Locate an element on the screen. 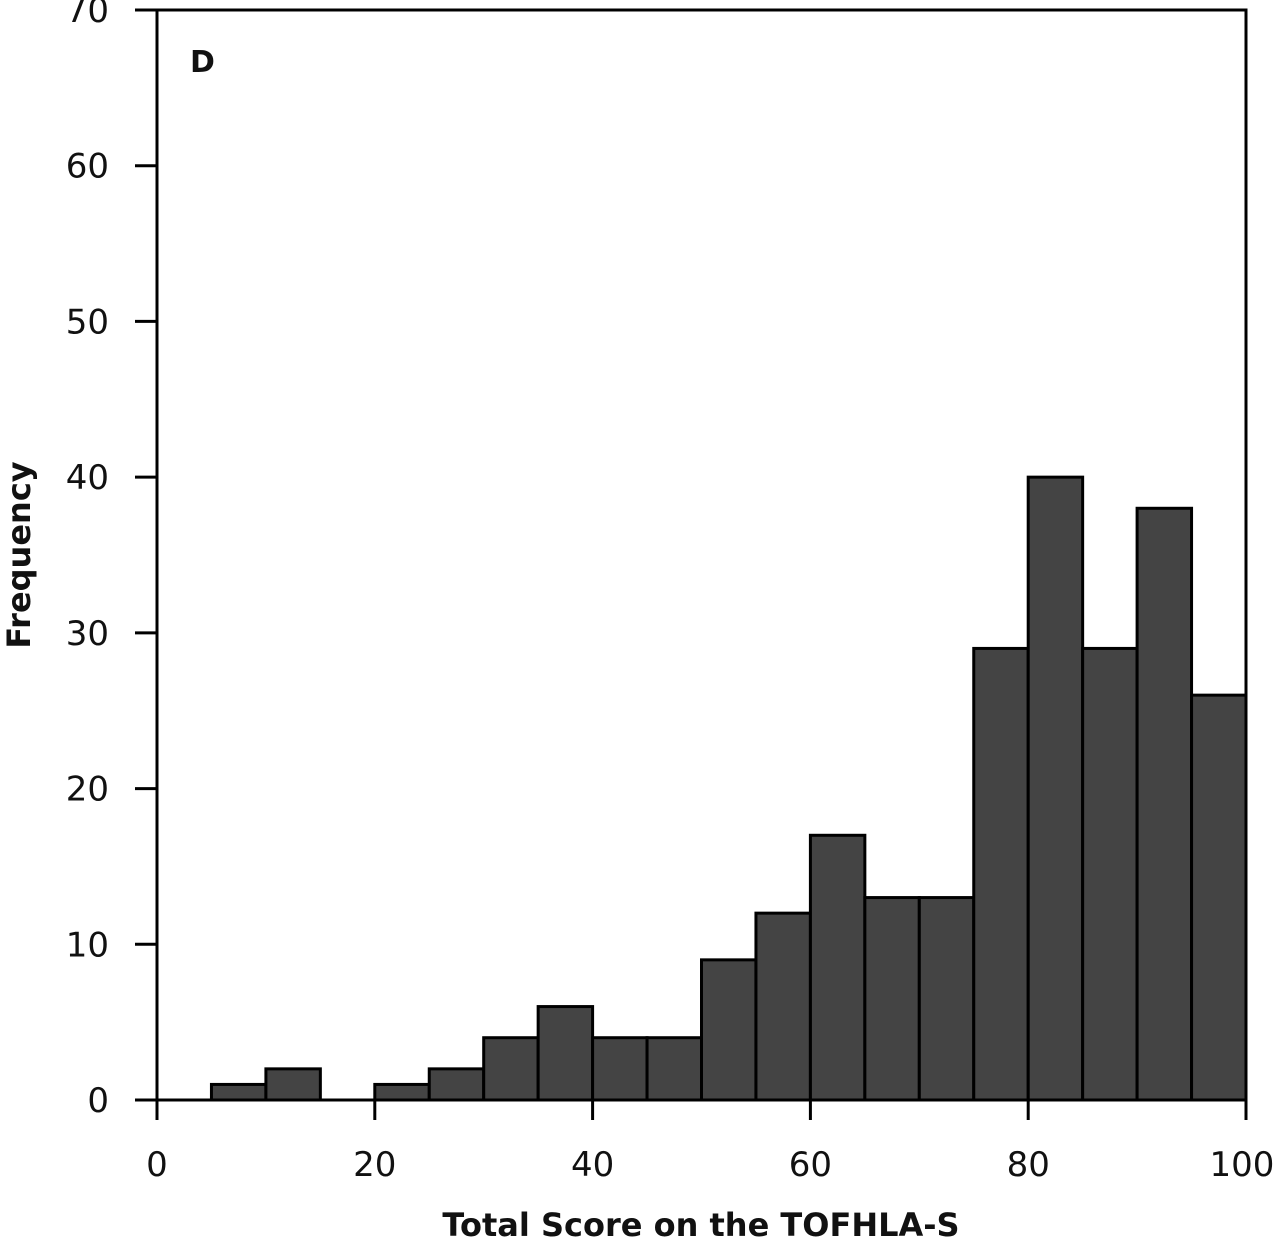  x-tick-label-80: 80 is located at coordinates (1028, 1165).